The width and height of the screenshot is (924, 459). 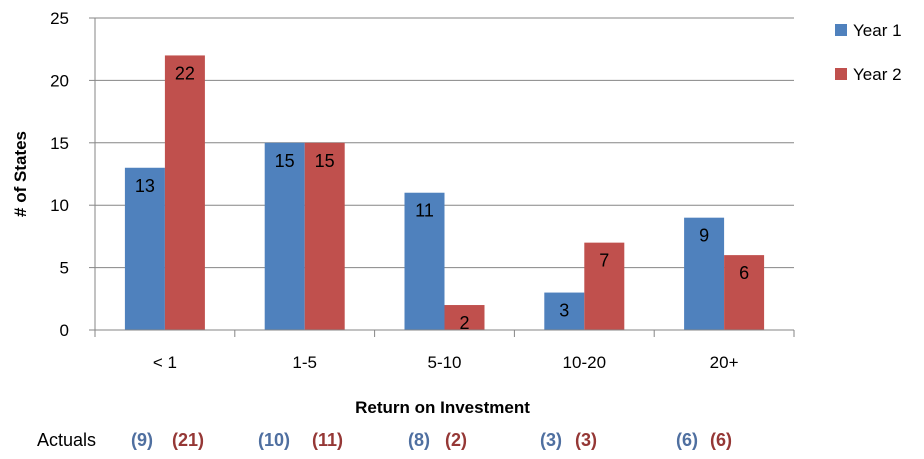 I want to click on x-axis-title: Return on Investment, so click(x=442, y=407).